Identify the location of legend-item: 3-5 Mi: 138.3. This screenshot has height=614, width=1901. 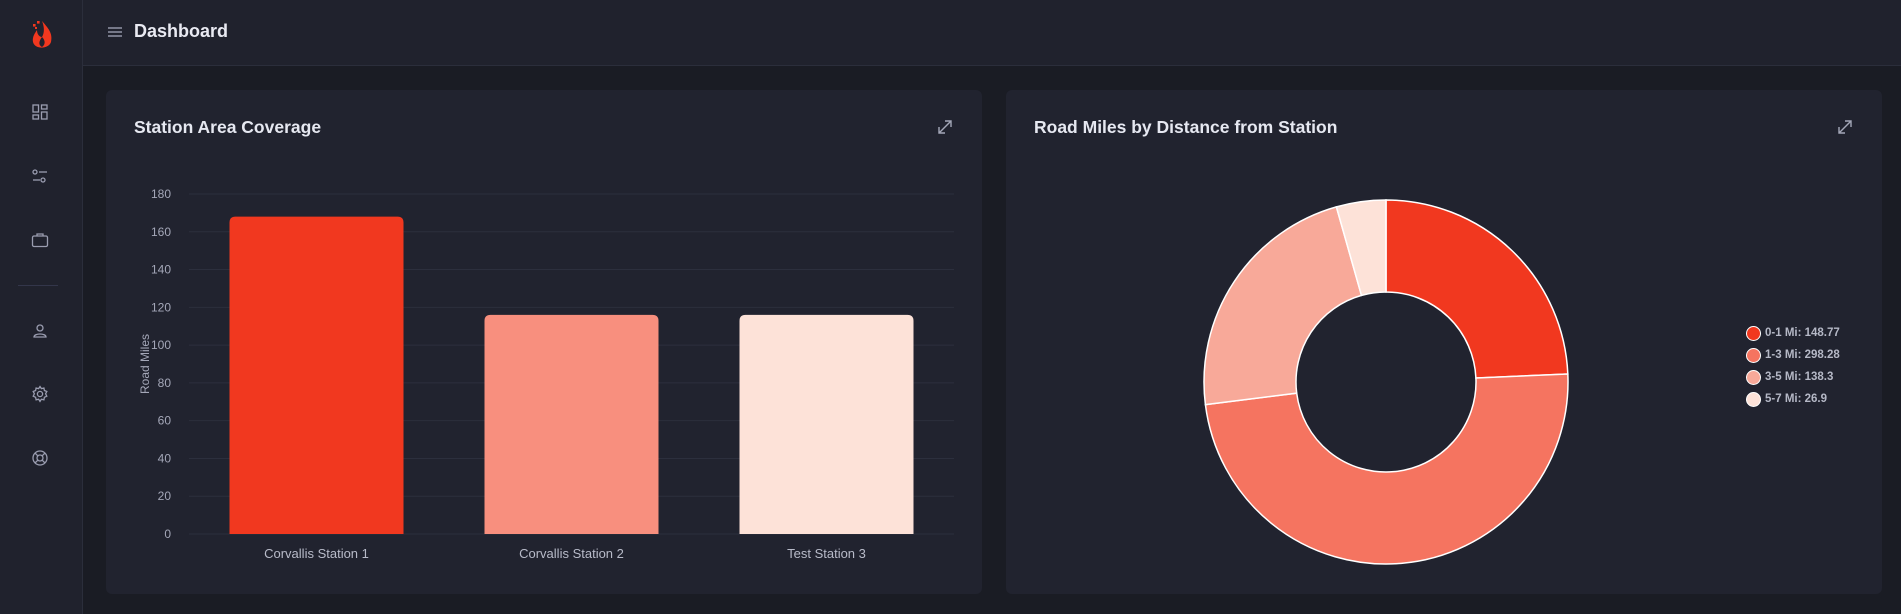
(1793, 377).